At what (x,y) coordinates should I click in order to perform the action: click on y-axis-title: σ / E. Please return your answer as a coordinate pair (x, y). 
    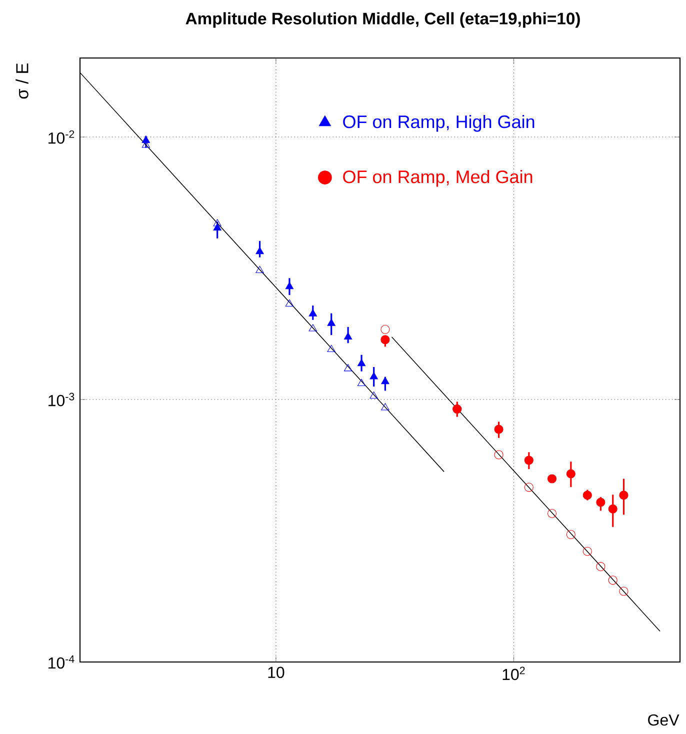
    Looking at the image, I should click on (22, 81).